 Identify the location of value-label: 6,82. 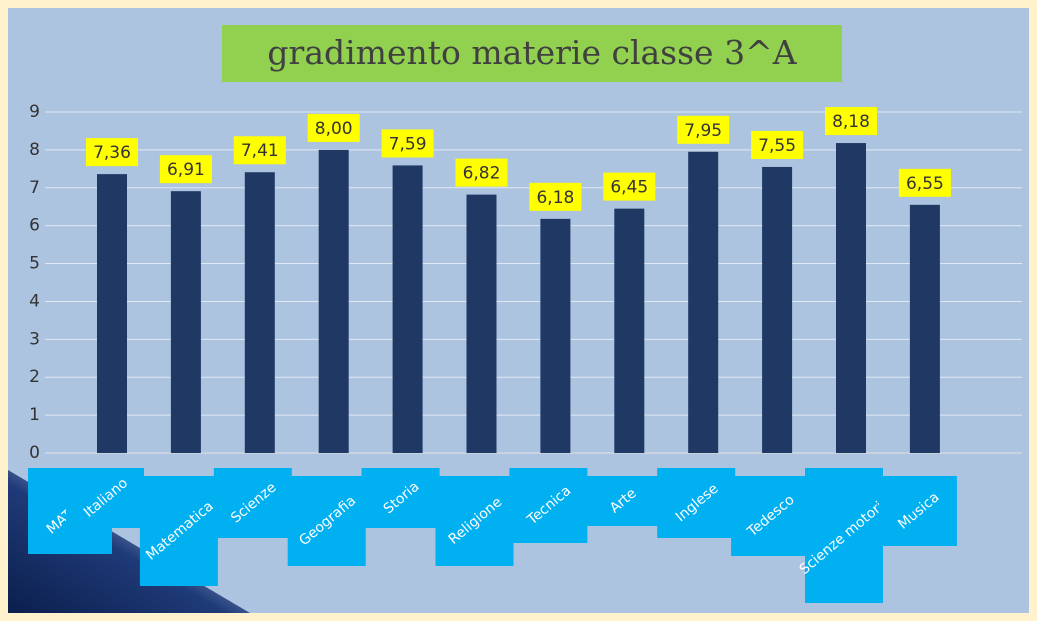
(482, 174).